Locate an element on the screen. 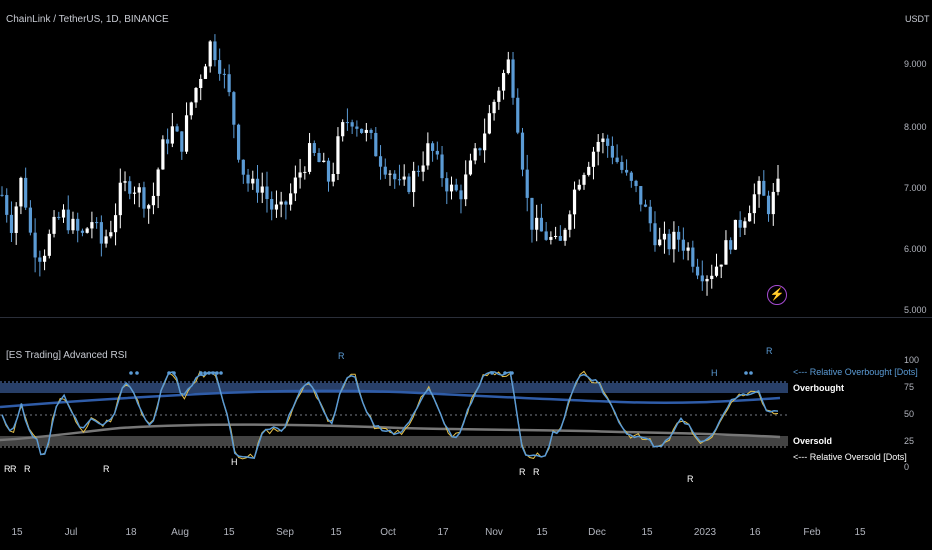 The height and width of the screenshot is (550, 932). lightning-icon: ⚡ is located at coordinates (777, 295).